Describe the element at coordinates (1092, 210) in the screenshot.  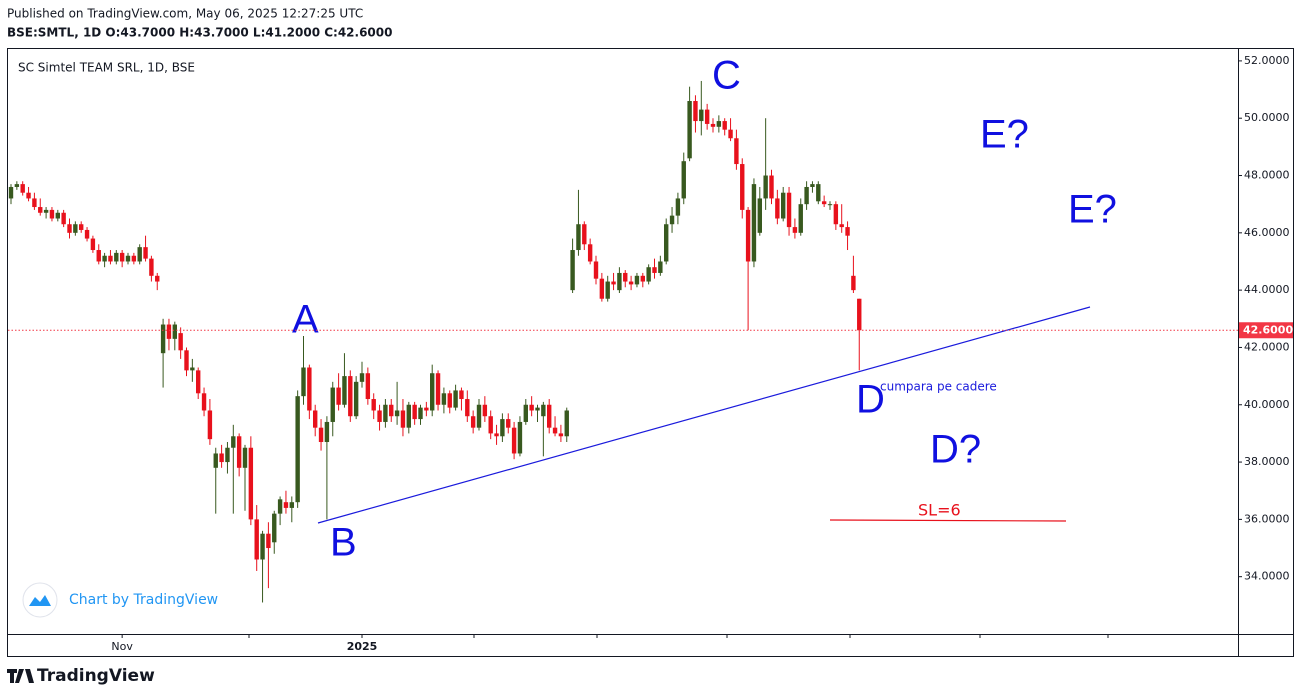
I see `annotation: E?` at that location.